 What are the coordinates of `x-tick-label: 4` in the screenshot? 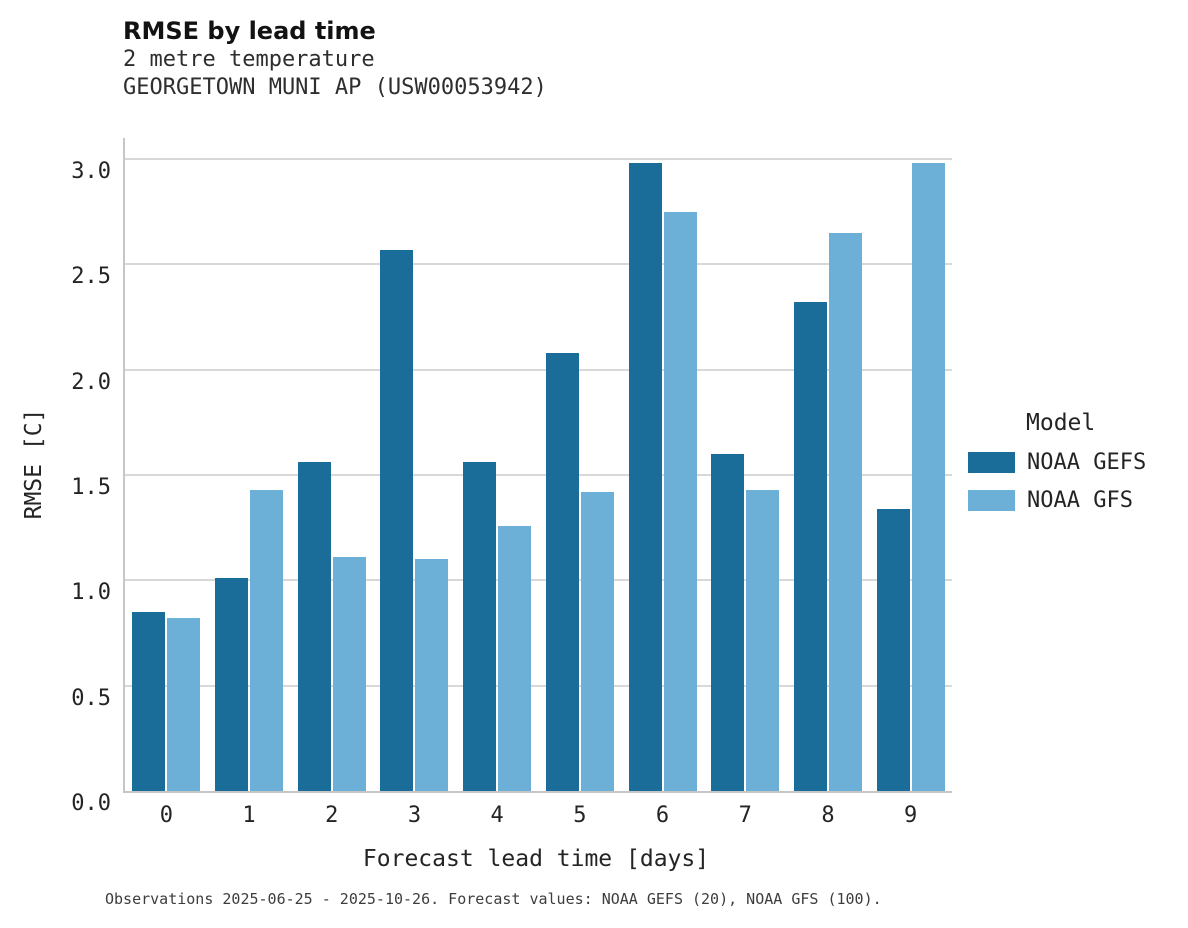 It's located at (497, 815).